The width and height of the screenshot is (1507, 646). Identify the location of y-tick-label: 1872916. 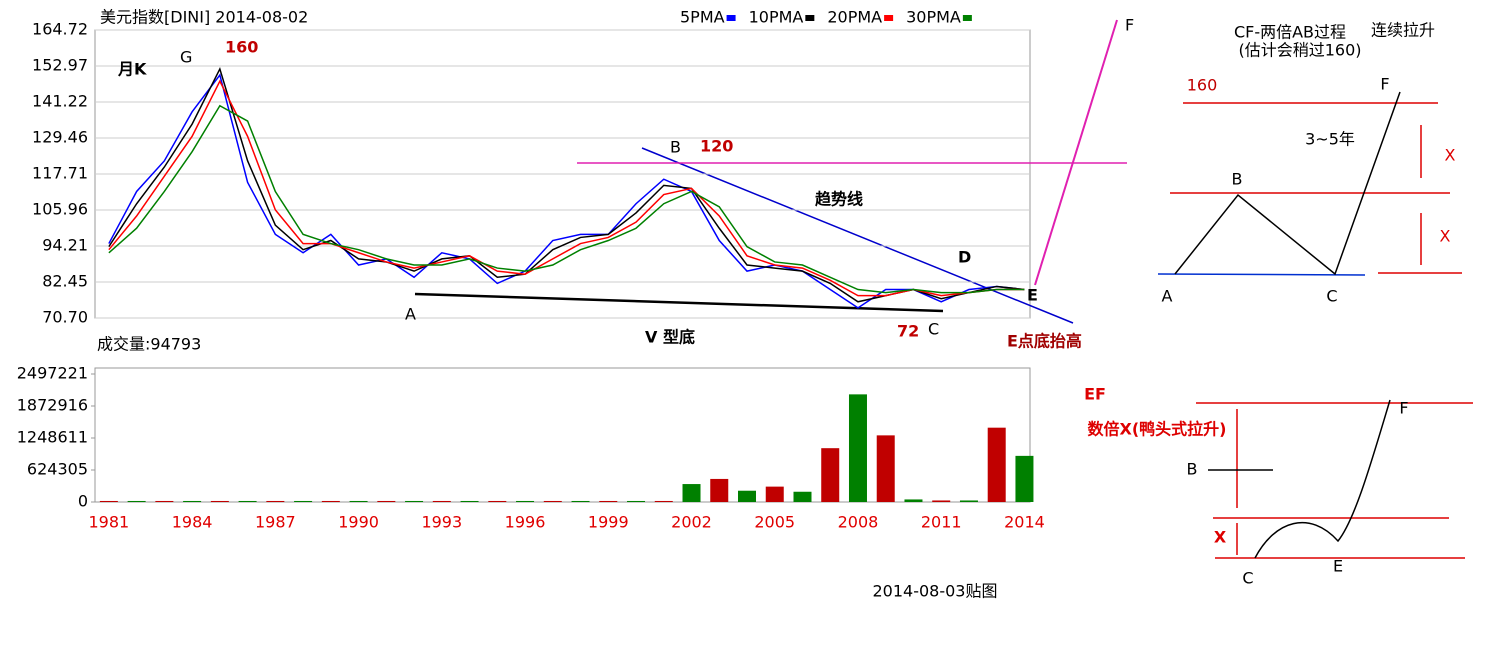
(52, 405).